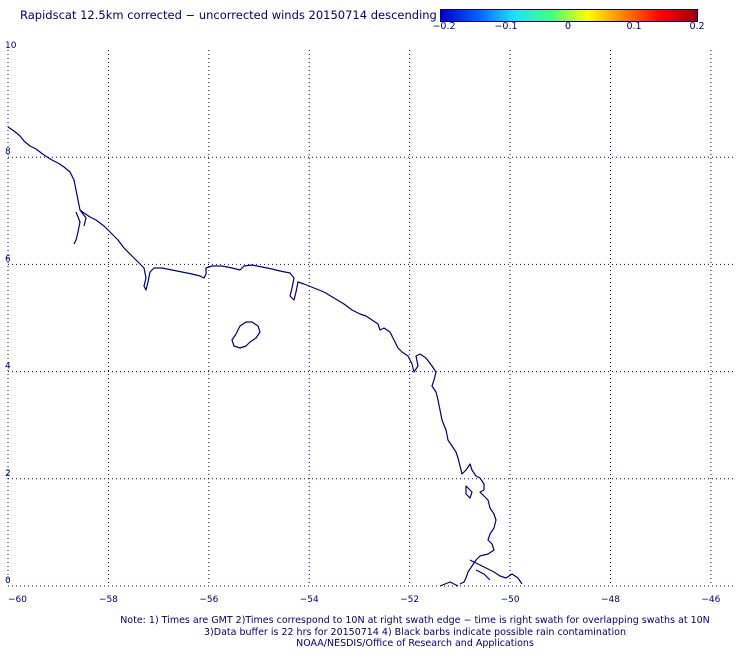 The image size is (740, 650). Describe the element at coordinates (11, 46) in the screenshot. I see `latitude-tick-label: 10` at that location.